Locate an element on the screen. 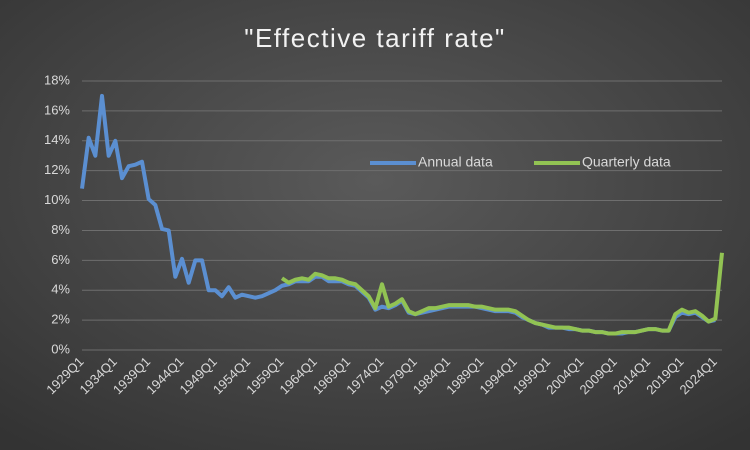 Image resolution: width=750 pixels, height=450 pixels. y-tick-label: 8% is located at coordinates (60, 229).